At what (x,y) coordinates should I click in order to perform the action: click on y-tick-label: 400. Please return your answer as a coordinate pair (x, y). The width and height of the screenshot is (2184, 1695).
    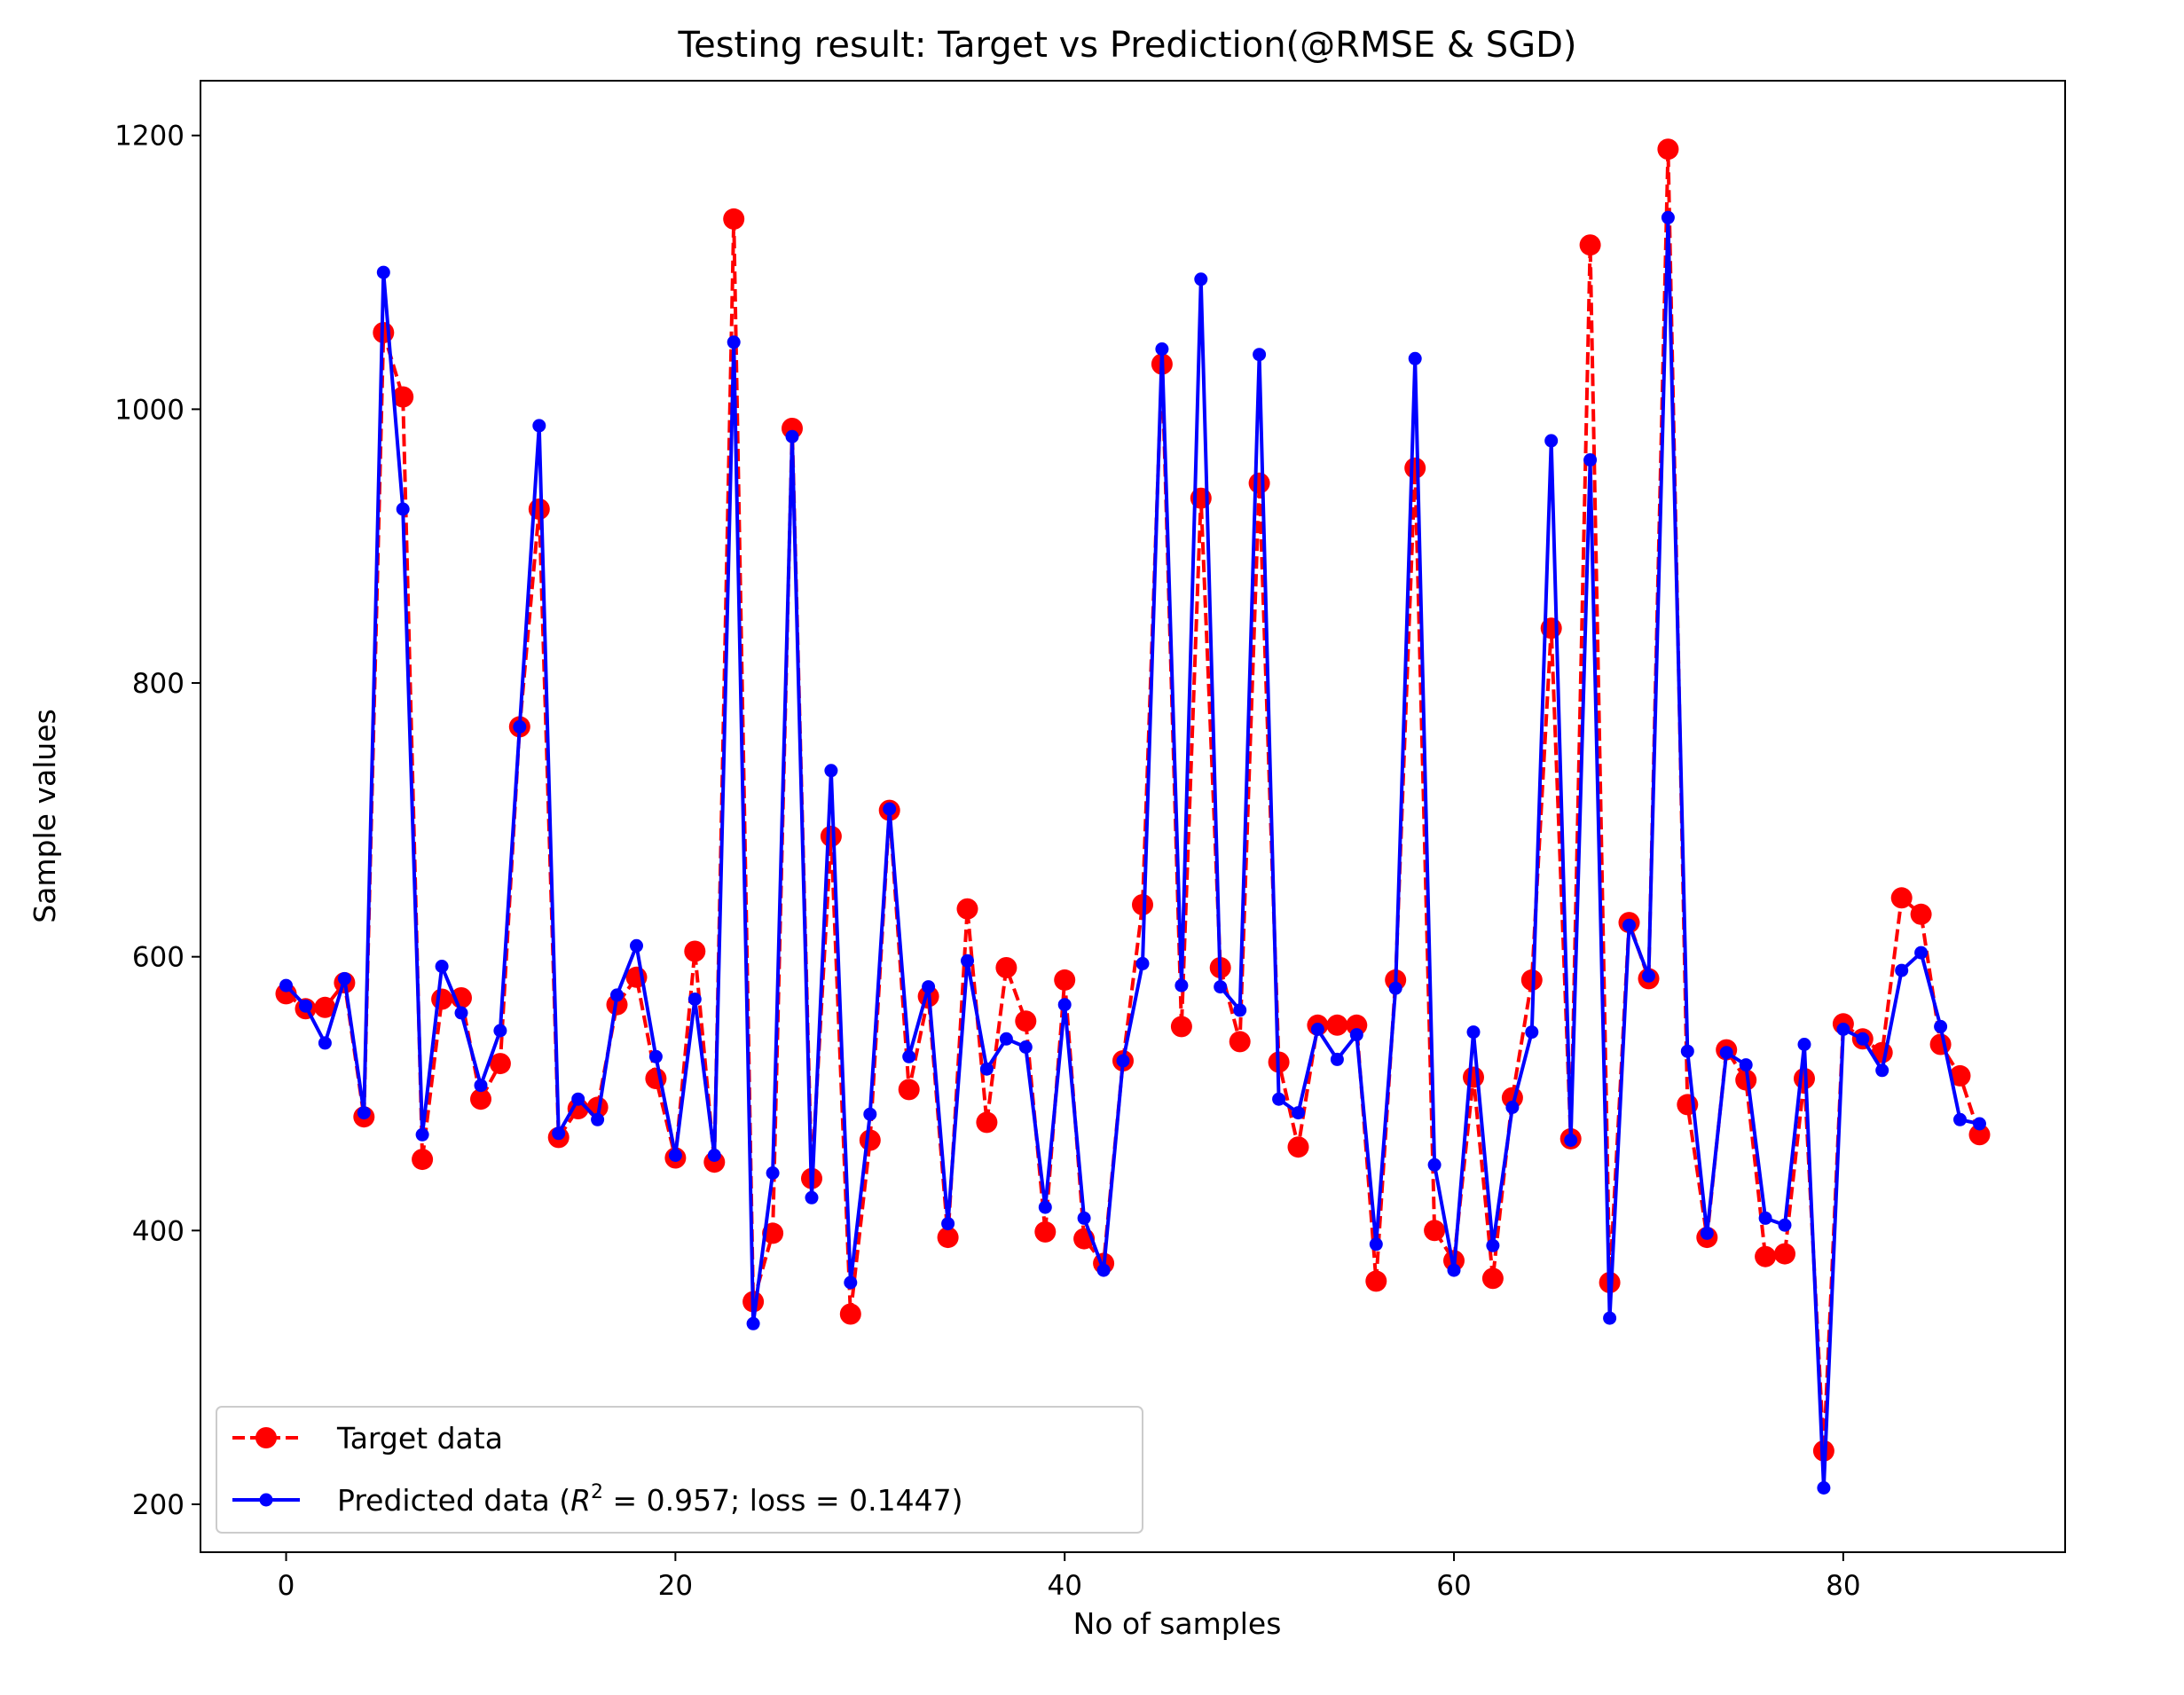
    Looking at the image, I should click on (158, 1231).